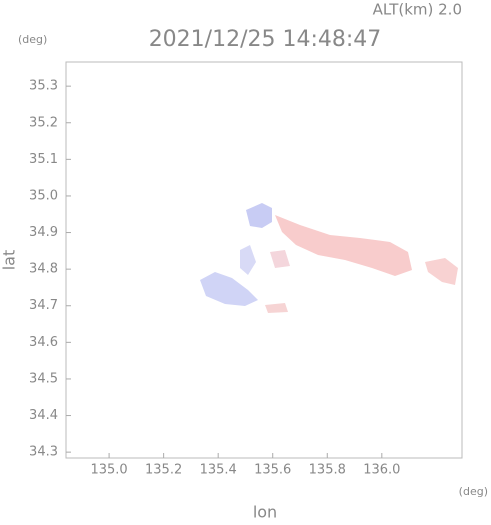  Describe the element at coordinates (9, 260) in the screenshot. I see `y-axis-label: lat` at that location.